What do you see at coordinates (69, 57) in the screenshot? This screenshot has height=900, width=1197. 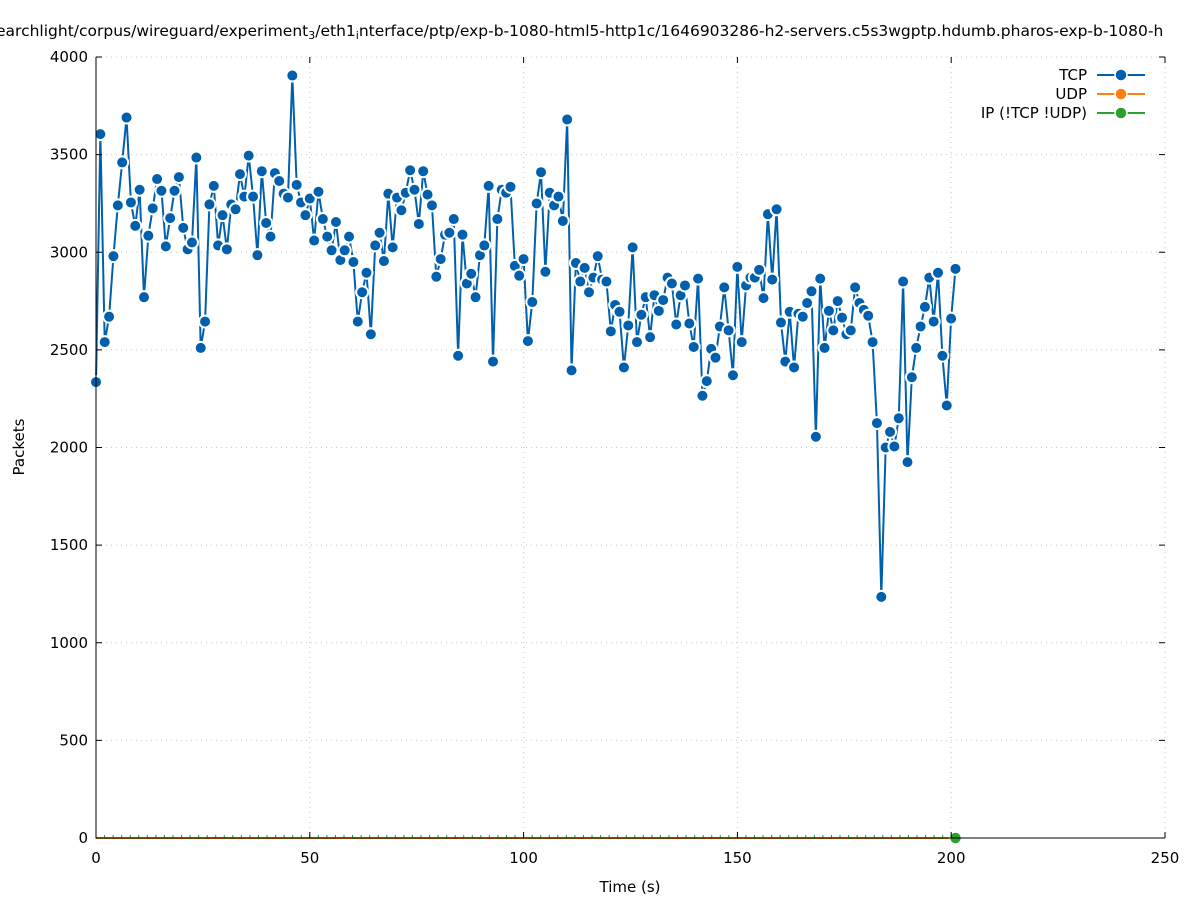 I see `y-tick-label: 4000` at bounding box center [69, 57].